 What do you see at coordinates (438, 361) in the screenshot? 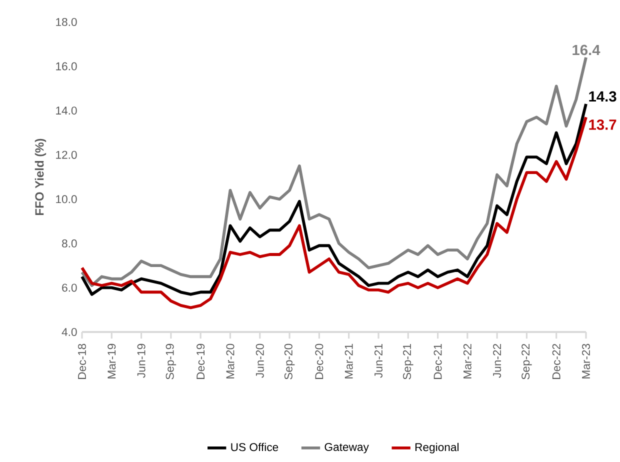
I see `x-tick-label: Dec-21` at bounding box center [438, 361].